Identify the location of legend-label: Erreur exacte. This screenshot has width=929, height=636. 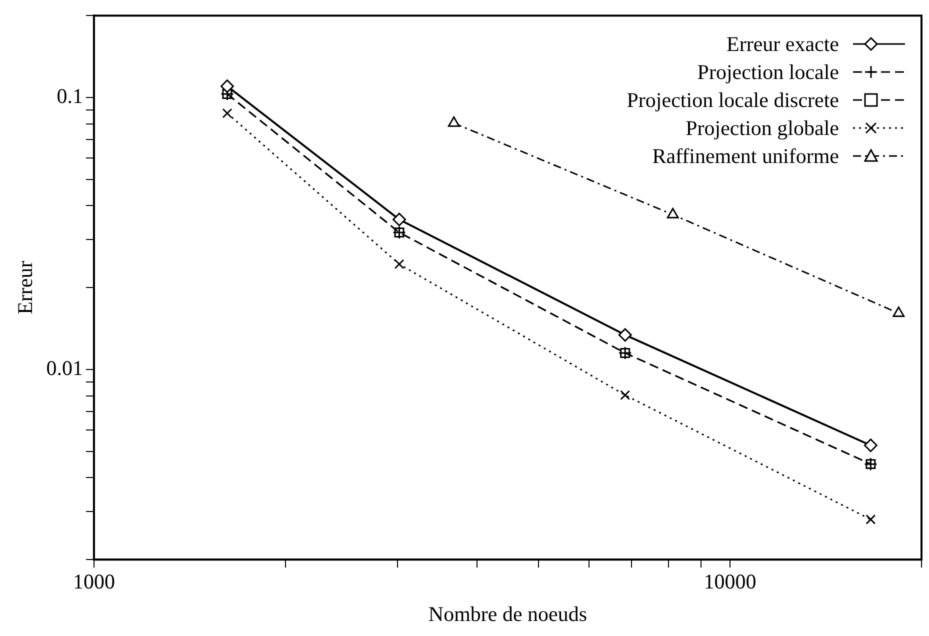
(782, 44).